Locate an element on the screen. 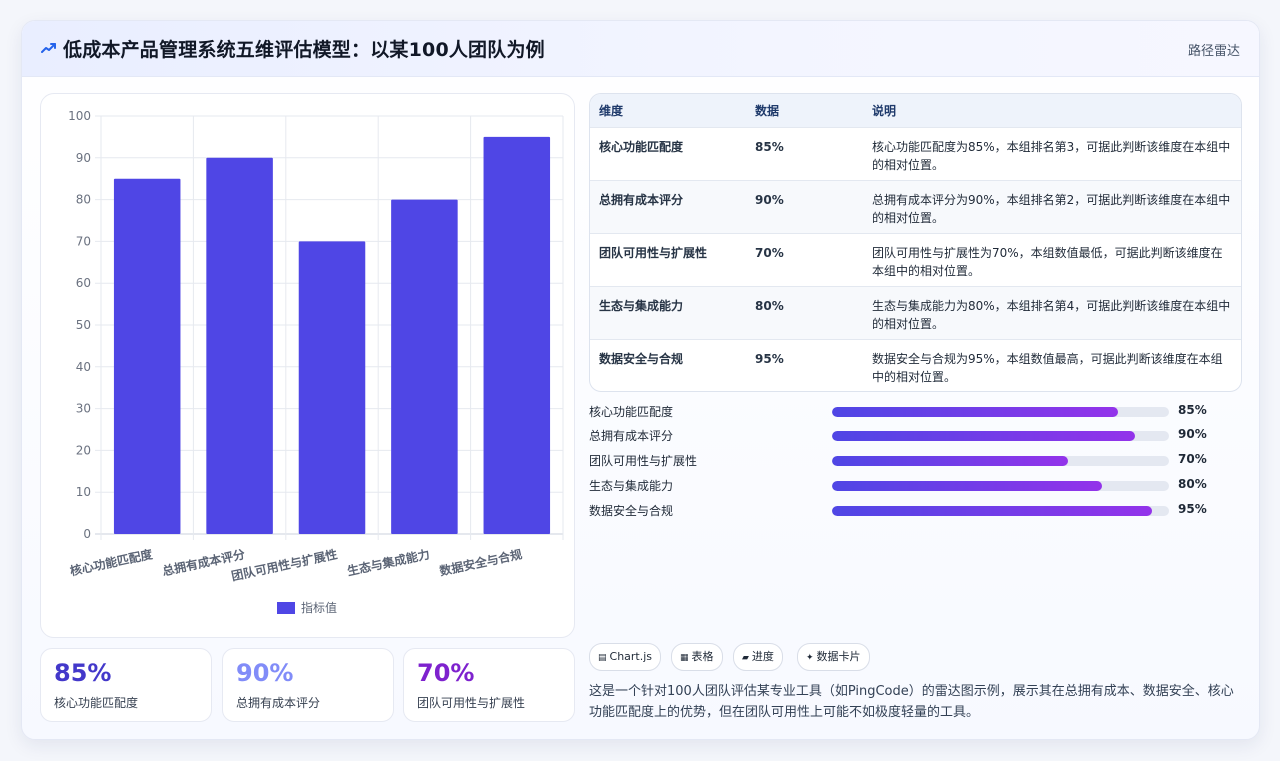 This screenshot has width=1280, height=761. y-tick-label: 50 is located at coordinates (83, 325).